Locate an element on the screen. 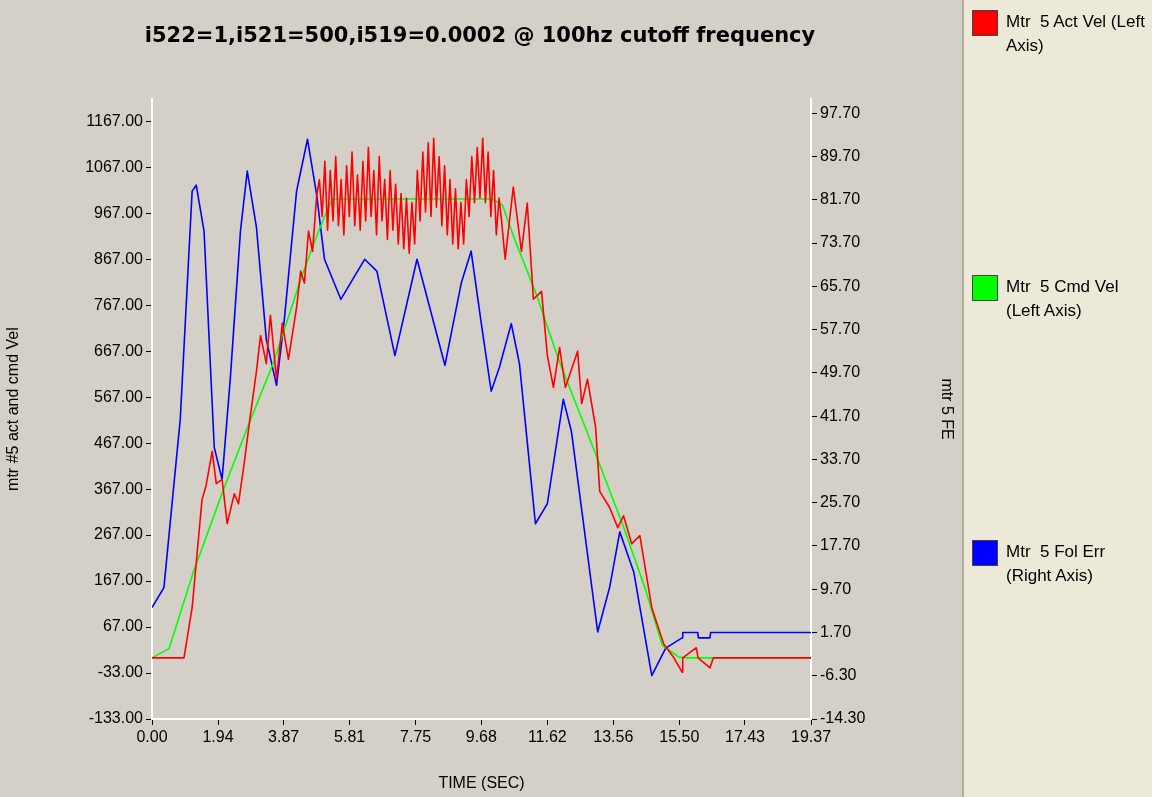 The height and width of the screenshot is (797, 1152). y2-tick-label: 49.70 is located at coordinates (840, 372).